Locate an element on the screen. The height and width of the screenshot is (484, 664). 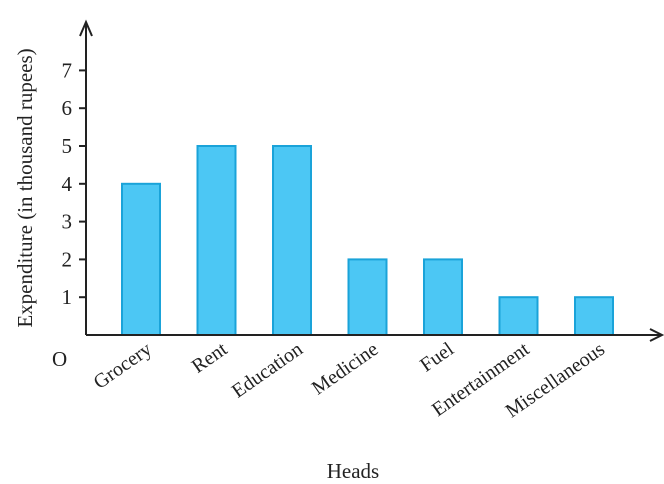
y-tick-label-7: 7 is located at coordinates (67, 70).